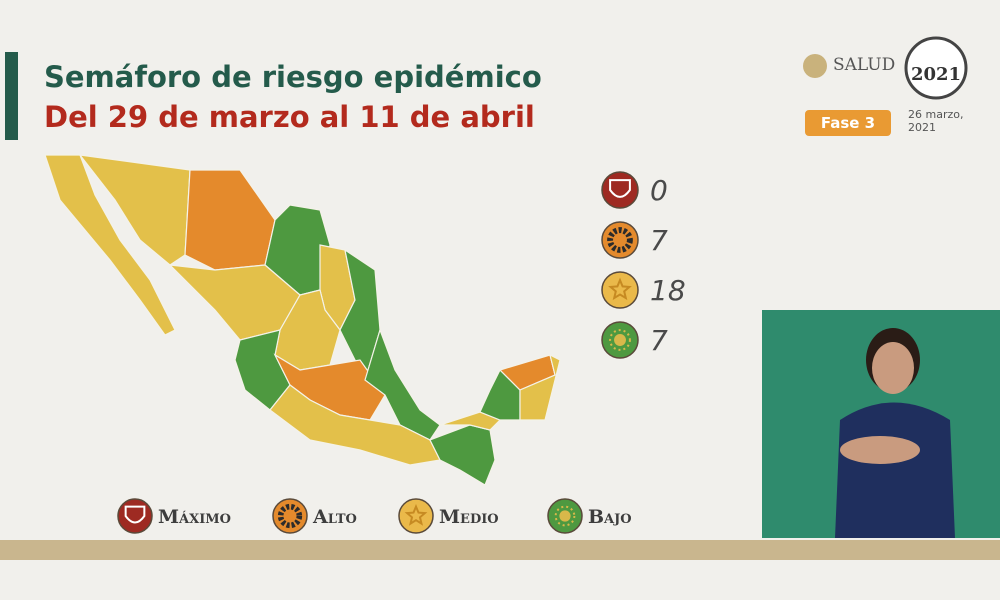  I want to click on date: 26 marzo, 2021, so click(936, 121).